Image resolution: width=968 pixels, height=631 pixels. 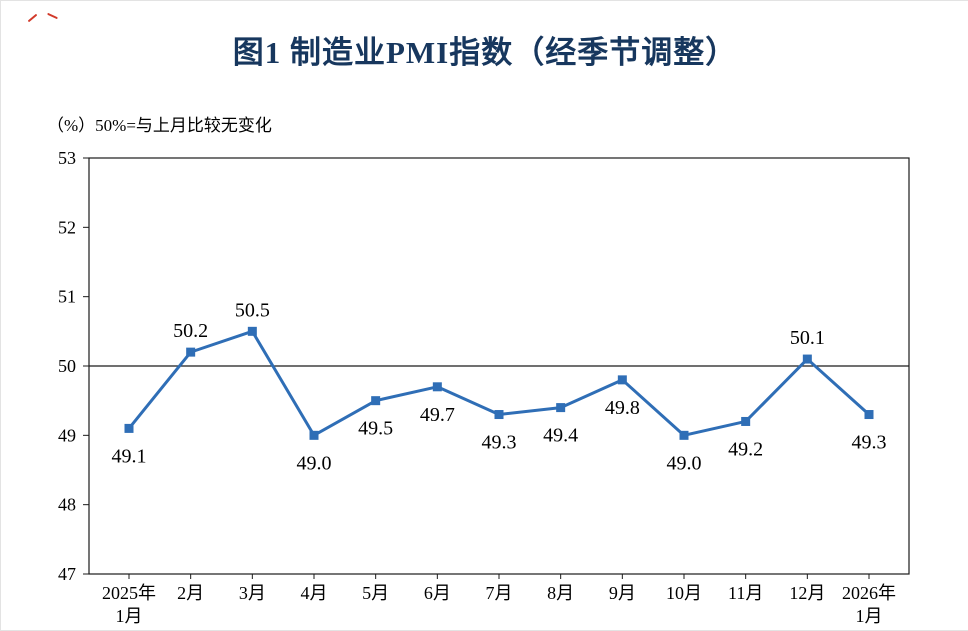 What do you see at coordinates (807, 593) in the screenshot?
I see `x-tick-label: 12月` at bounding box center [807, 593].